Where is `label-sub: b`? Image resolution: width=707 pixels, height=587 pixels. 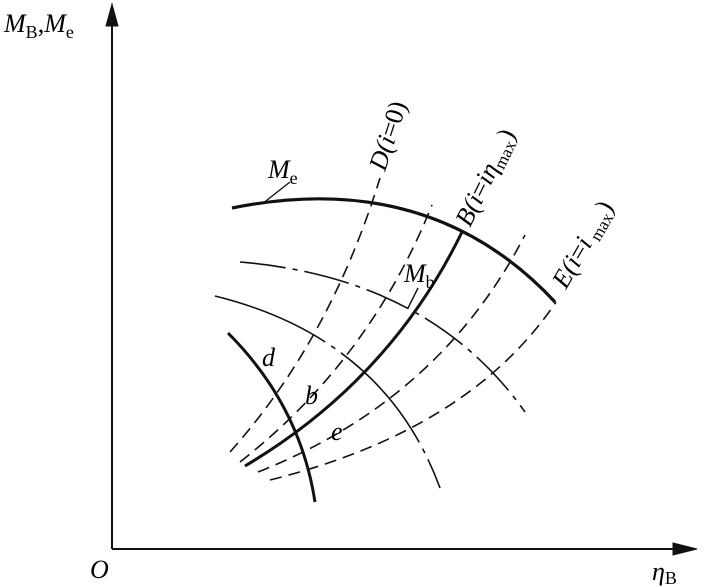
label-sub: b is located at coordinates (430, 282).